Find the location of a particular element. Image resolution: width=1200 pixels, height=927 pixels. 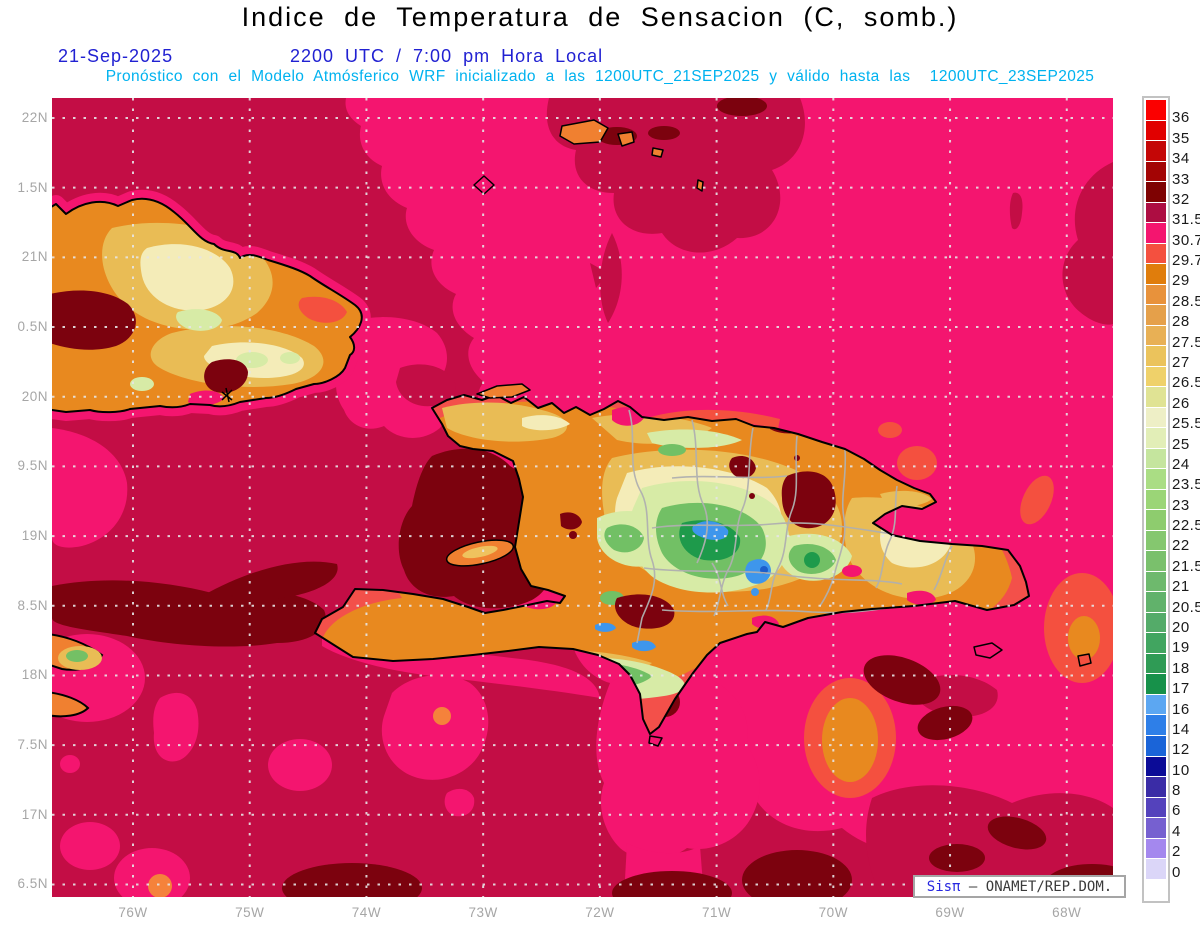

onamet-org-label: ONAMET/REP.DOM. is located at coordinates (1049, 886).